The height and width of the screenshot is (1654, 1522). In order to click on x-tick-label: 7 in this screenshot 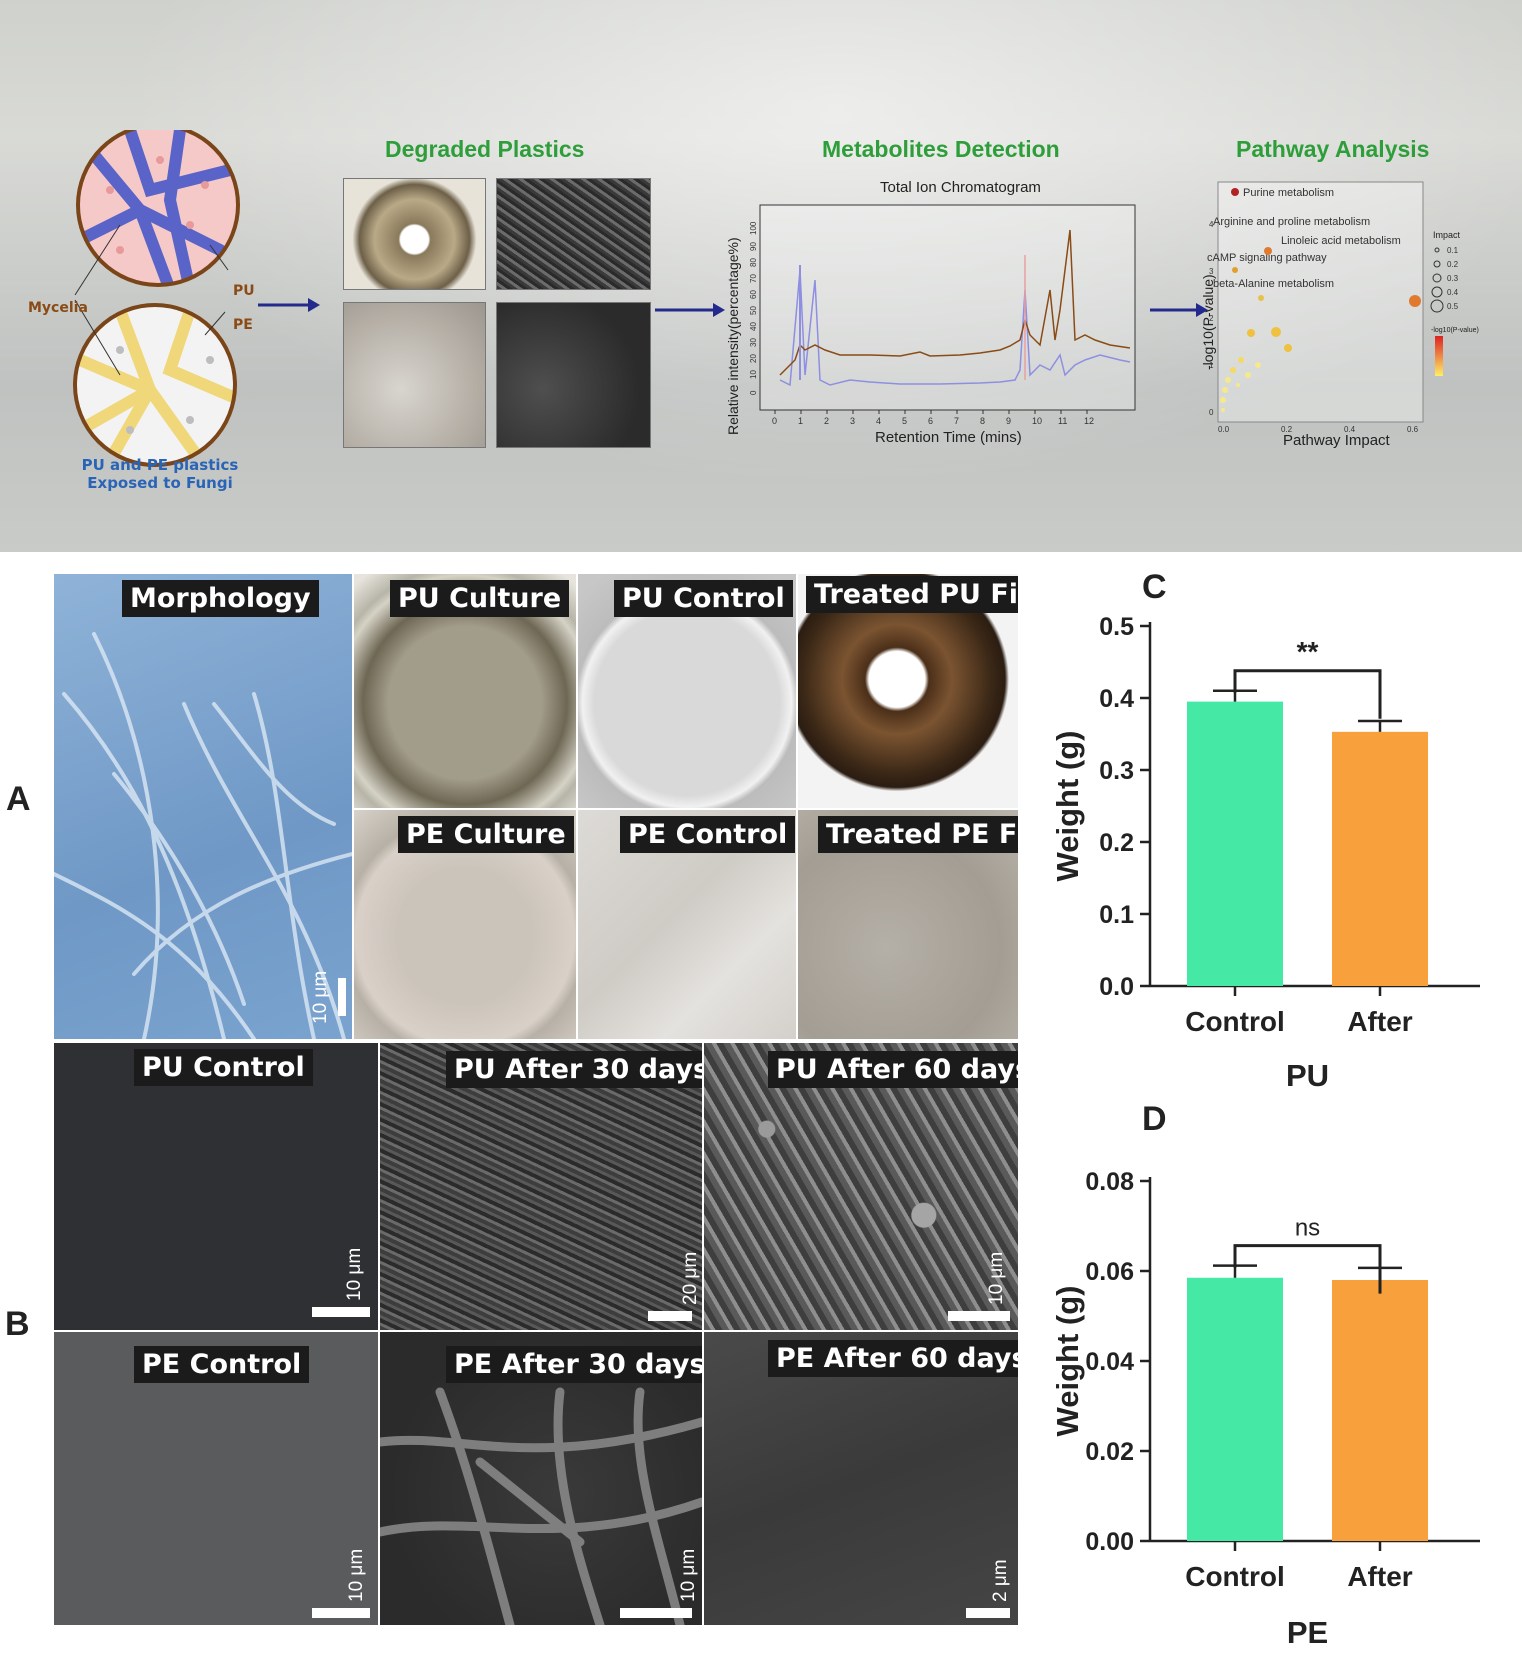, I will do `click(956, 421)`.